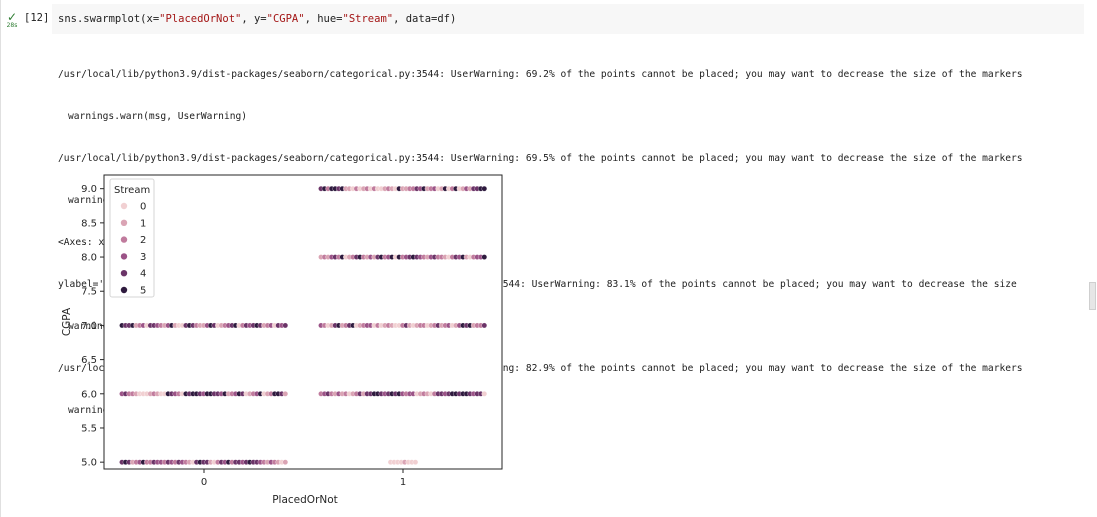 The height and width of the screenshot is (517, 1097). Describe the element at coordinates (12, 25) in the screenshot. I see `run-time: 28s` at that location.